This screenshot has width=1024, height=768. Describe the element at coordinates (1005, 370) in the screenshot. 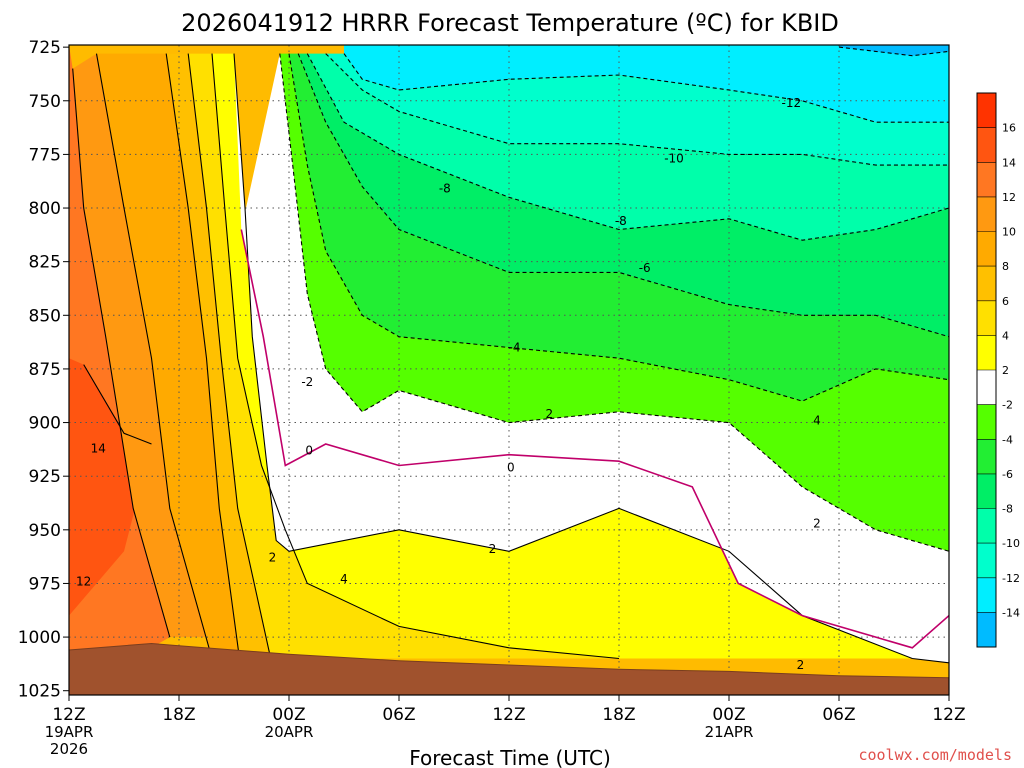

I see `colorbar-label-7: 2` at that location.